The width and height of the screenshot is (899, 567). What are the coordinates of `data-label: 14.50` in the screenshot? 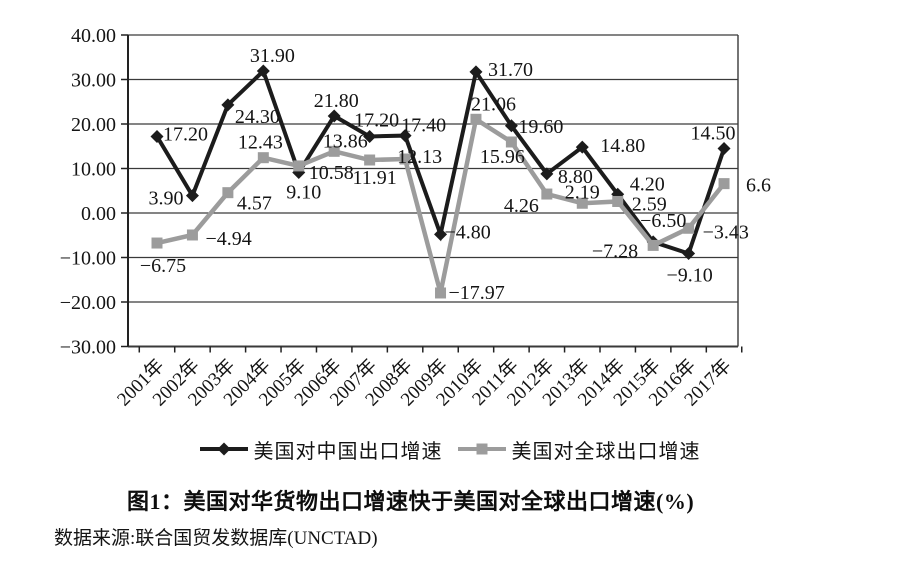 It's located at (713, 133).